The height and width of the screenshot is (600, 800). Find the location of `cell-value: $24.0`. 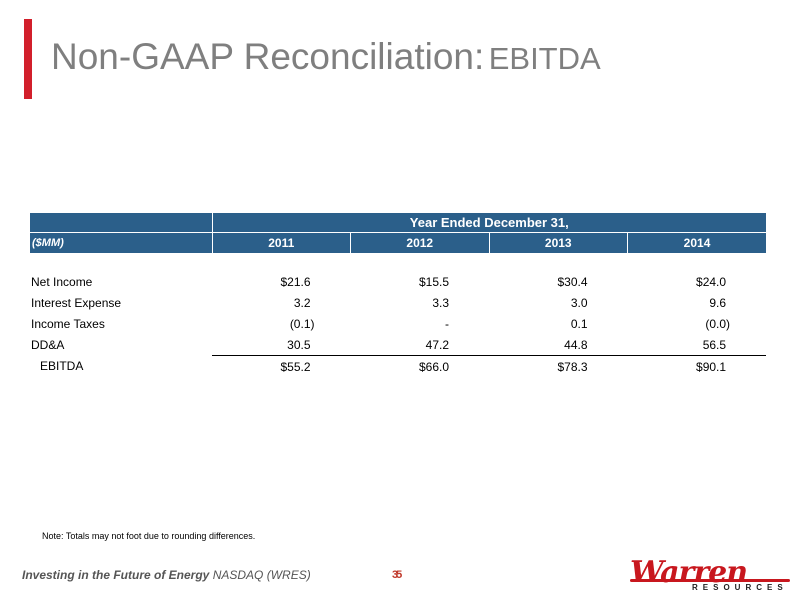

cell-value: $24.0 is located at coordinates (711, 281).